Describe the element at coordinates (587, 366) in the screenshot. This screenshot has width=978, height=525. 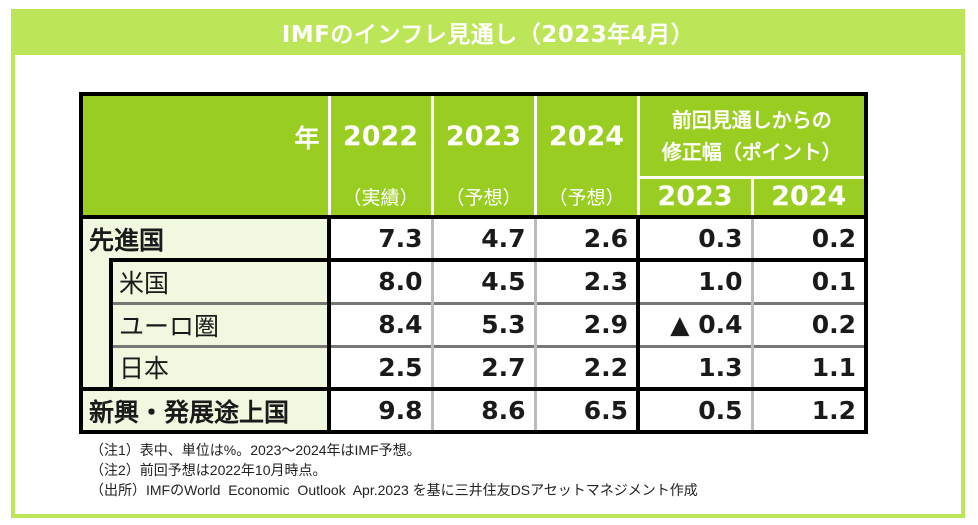
I see `cell-2024: 2.2` at that location.